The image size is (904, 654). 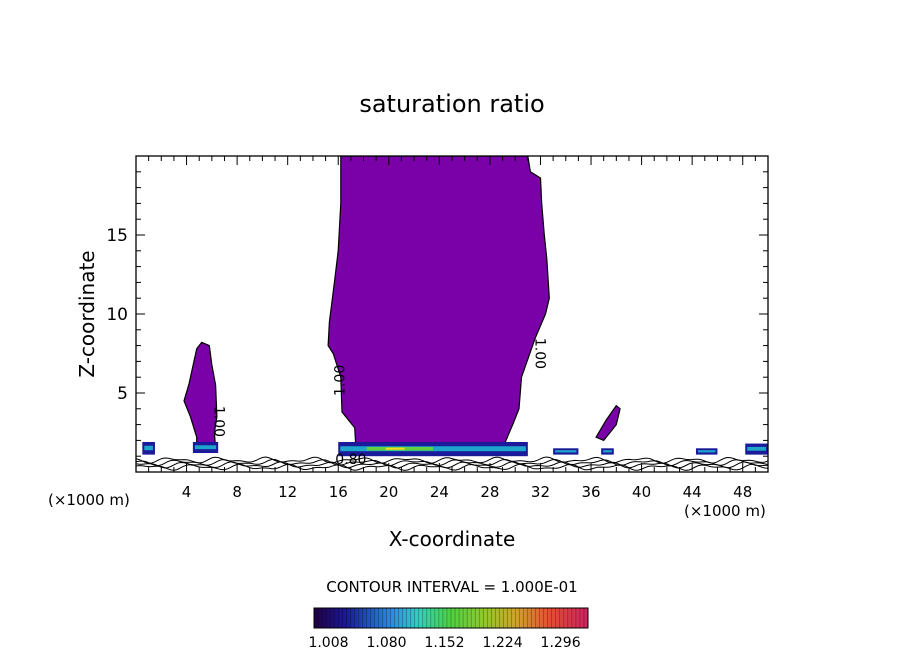 What do you see at coordinates (438, 302) in the screenshot?
I see `region-main-cloud` at bounding box center [438, 302].